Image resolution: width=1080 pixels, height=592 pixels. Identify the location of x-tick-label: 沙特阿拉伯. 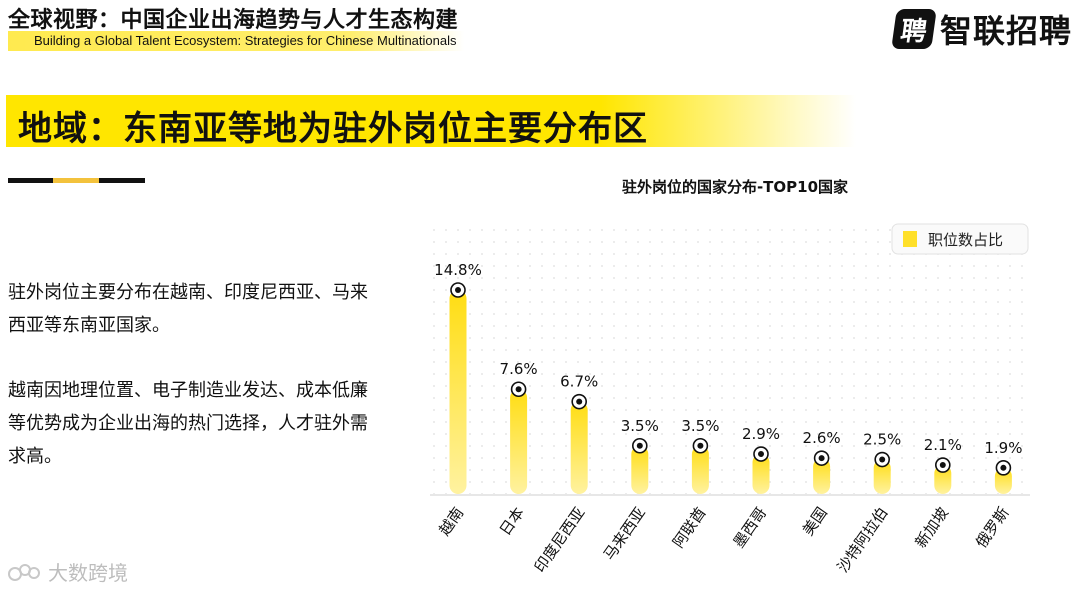
(863, 540).